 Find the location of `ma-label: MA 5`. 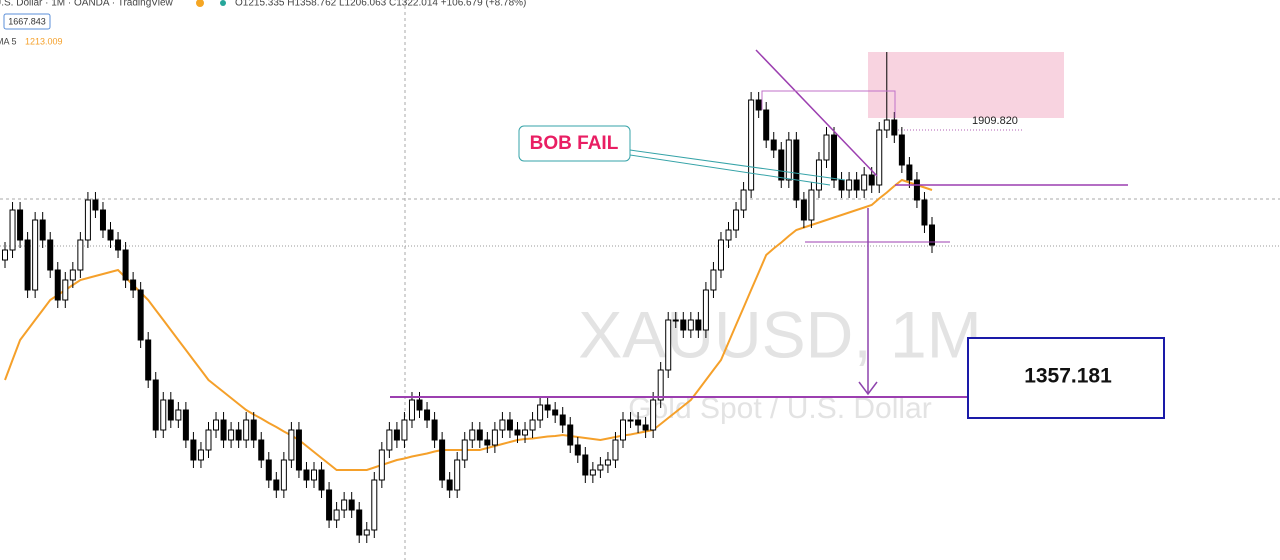

ma-label: MA 5 is located at coordinates (8, 41).